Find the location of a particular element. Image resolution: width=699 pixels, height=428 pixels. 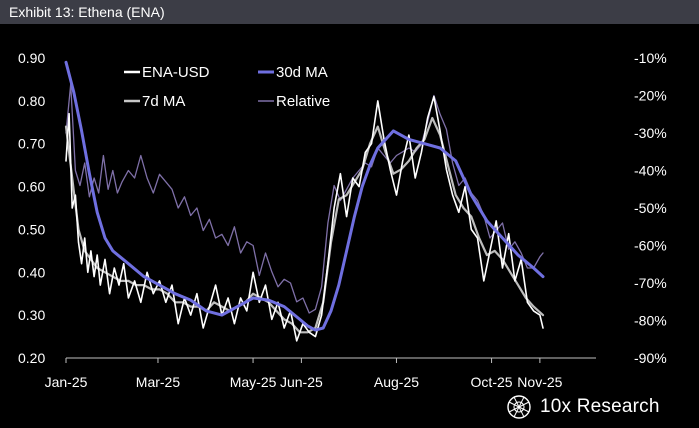

y-tick-left: 0.80 is located at coordinates (31, 101).